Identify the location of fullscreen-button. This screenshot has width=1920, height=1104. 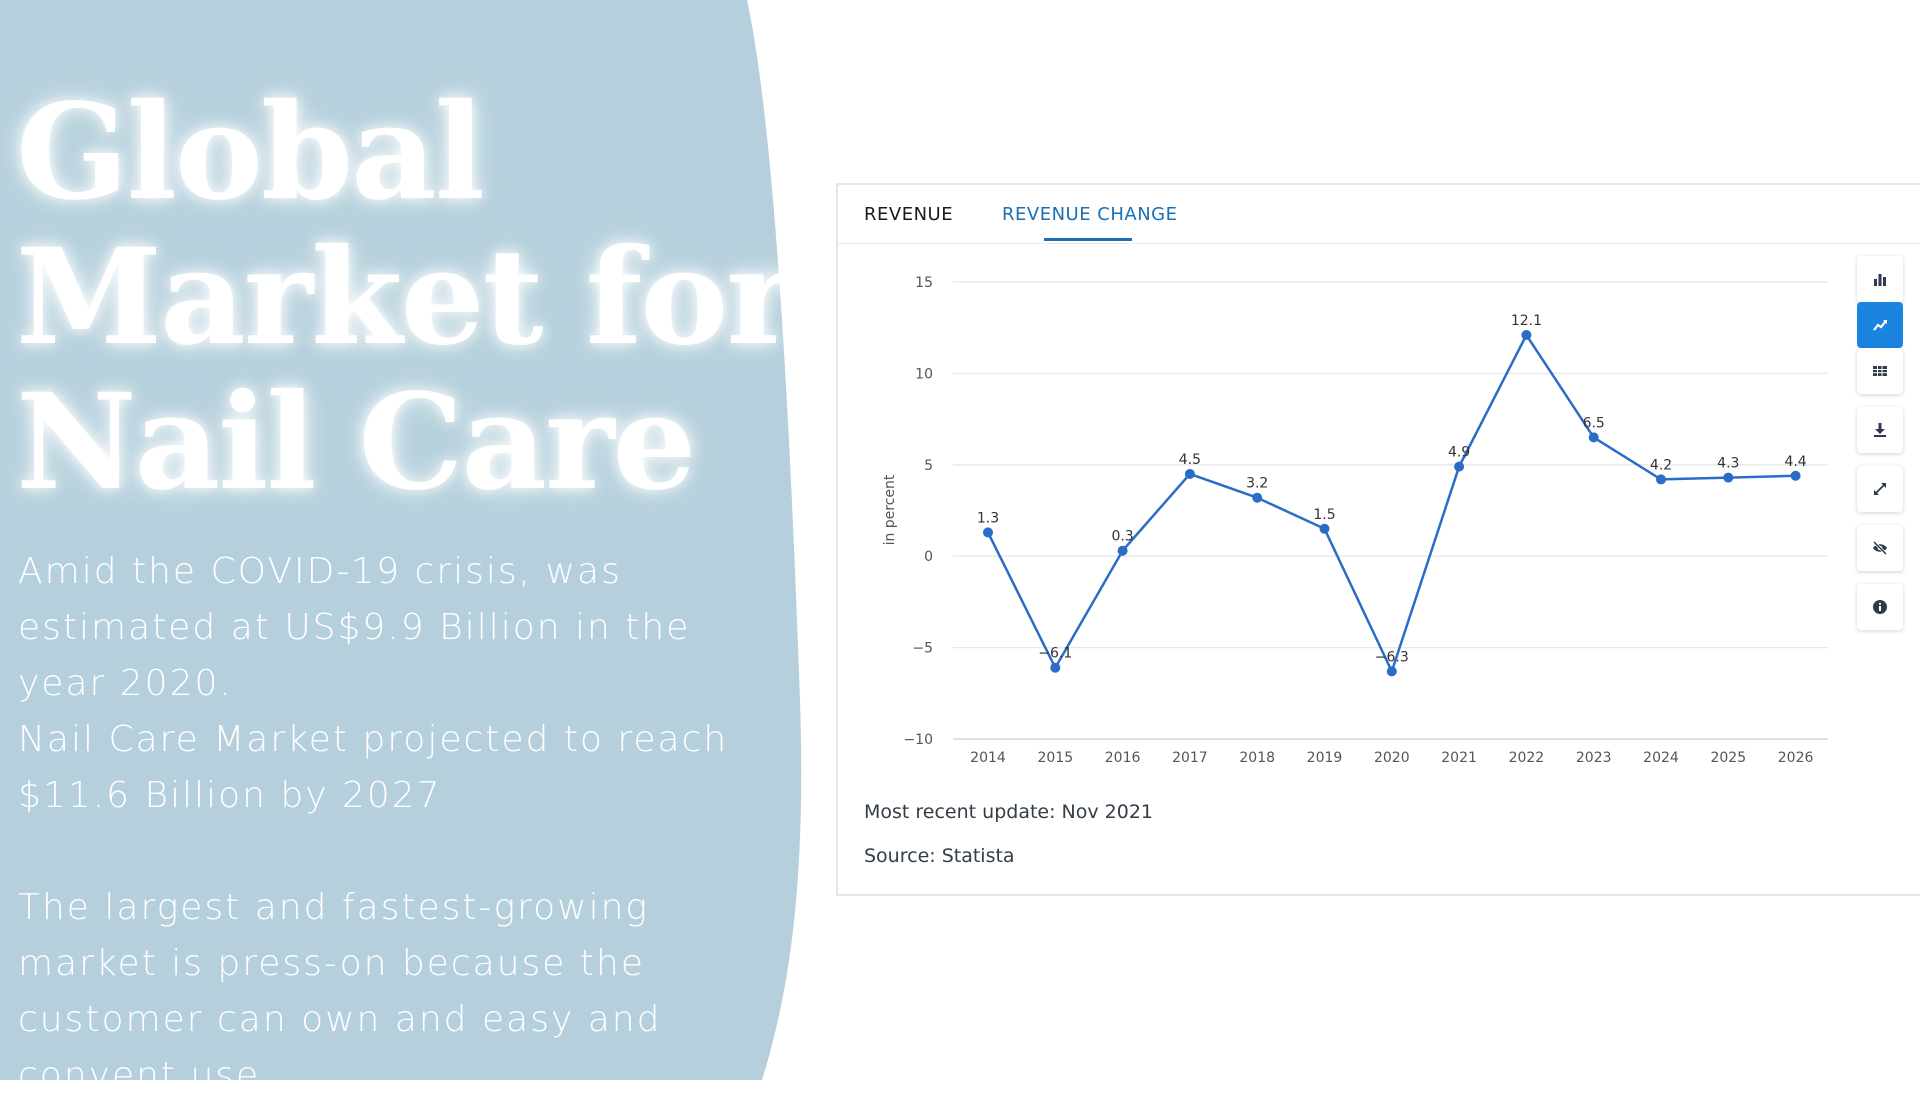
(1880, 489).